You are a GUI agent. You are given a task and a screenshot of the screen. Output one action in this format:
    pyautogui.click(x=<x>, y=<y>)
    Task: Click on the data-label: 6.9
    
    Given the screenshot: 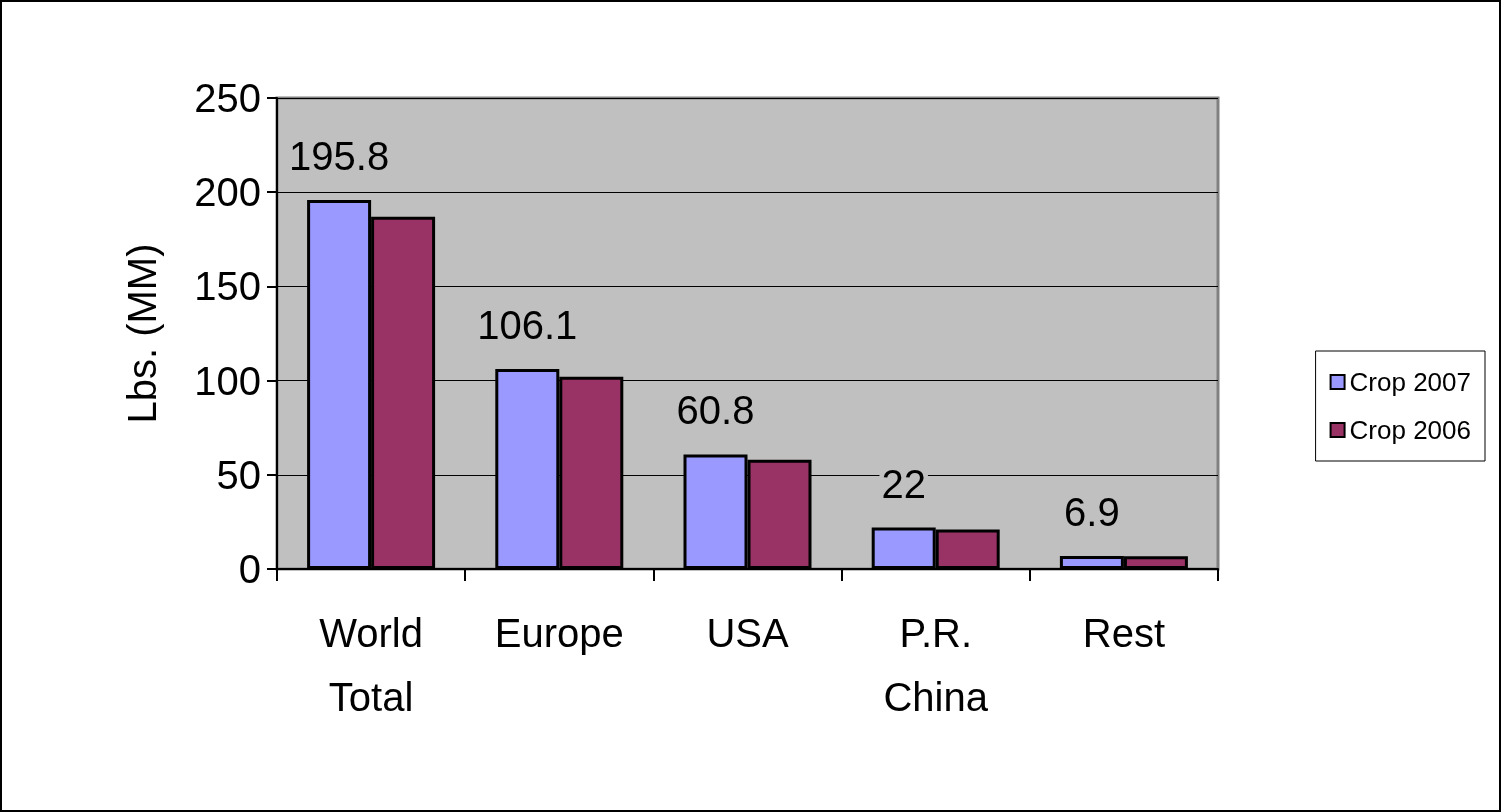 What is the action you would take?
    pyautogui.click(x=1092, y=512)
    